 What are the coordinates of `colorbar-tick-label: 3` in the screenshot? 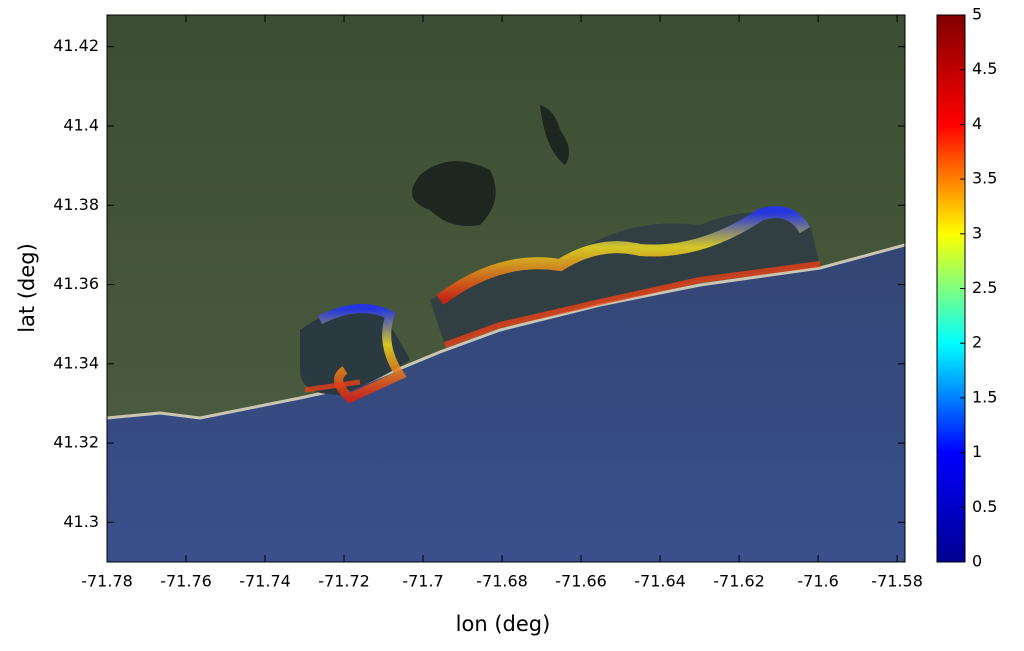 It's located at (977, 232).